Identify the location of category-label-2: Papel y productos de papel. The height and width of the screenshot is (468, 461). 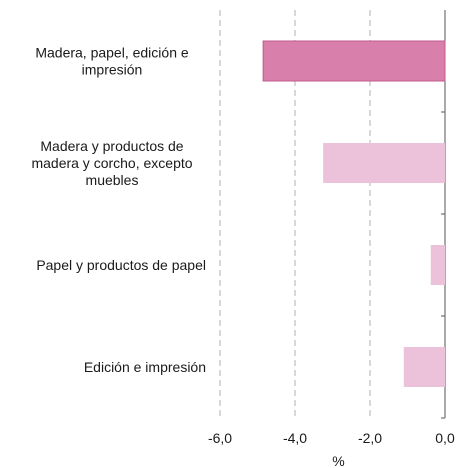
(121, 265).